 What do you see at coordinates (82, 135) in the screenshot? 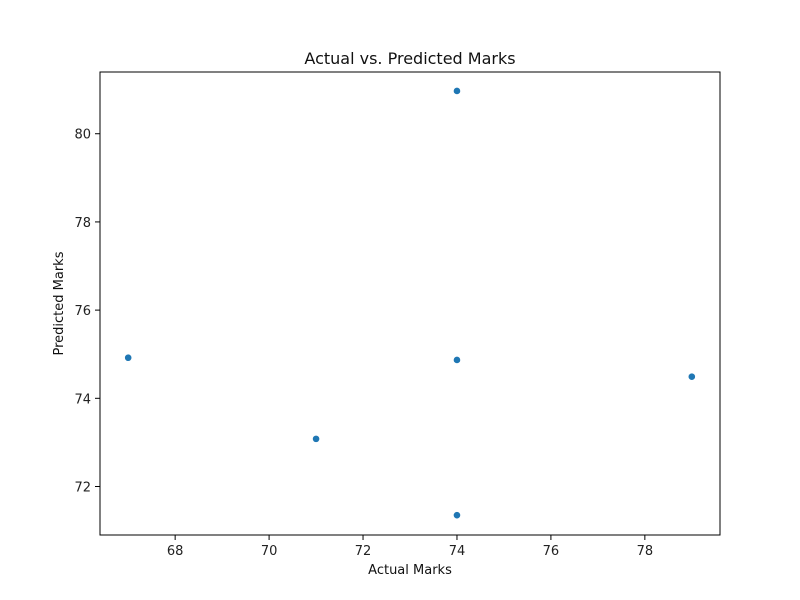
I see `y-tick-label: 80` at bounding box center [82, 135].